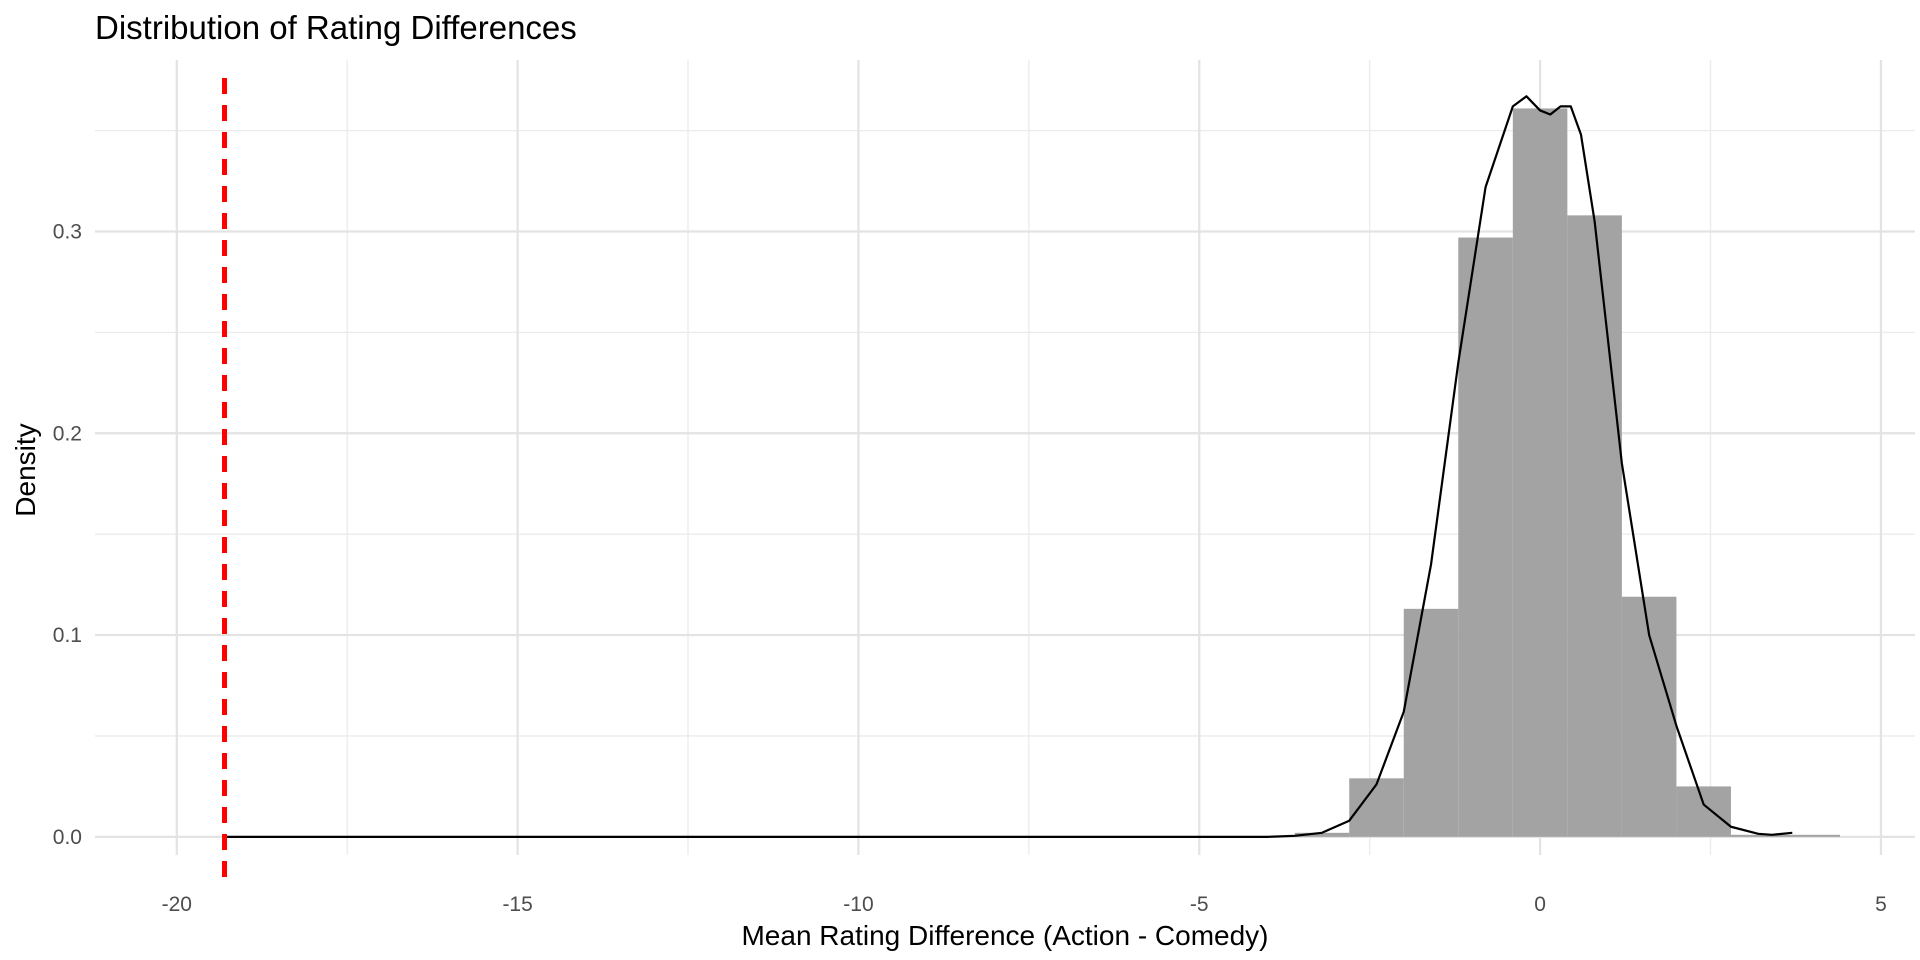 This screenshot has height=960, width=1920. I want to click on x-tick-label: 5, so click(1881, 904).